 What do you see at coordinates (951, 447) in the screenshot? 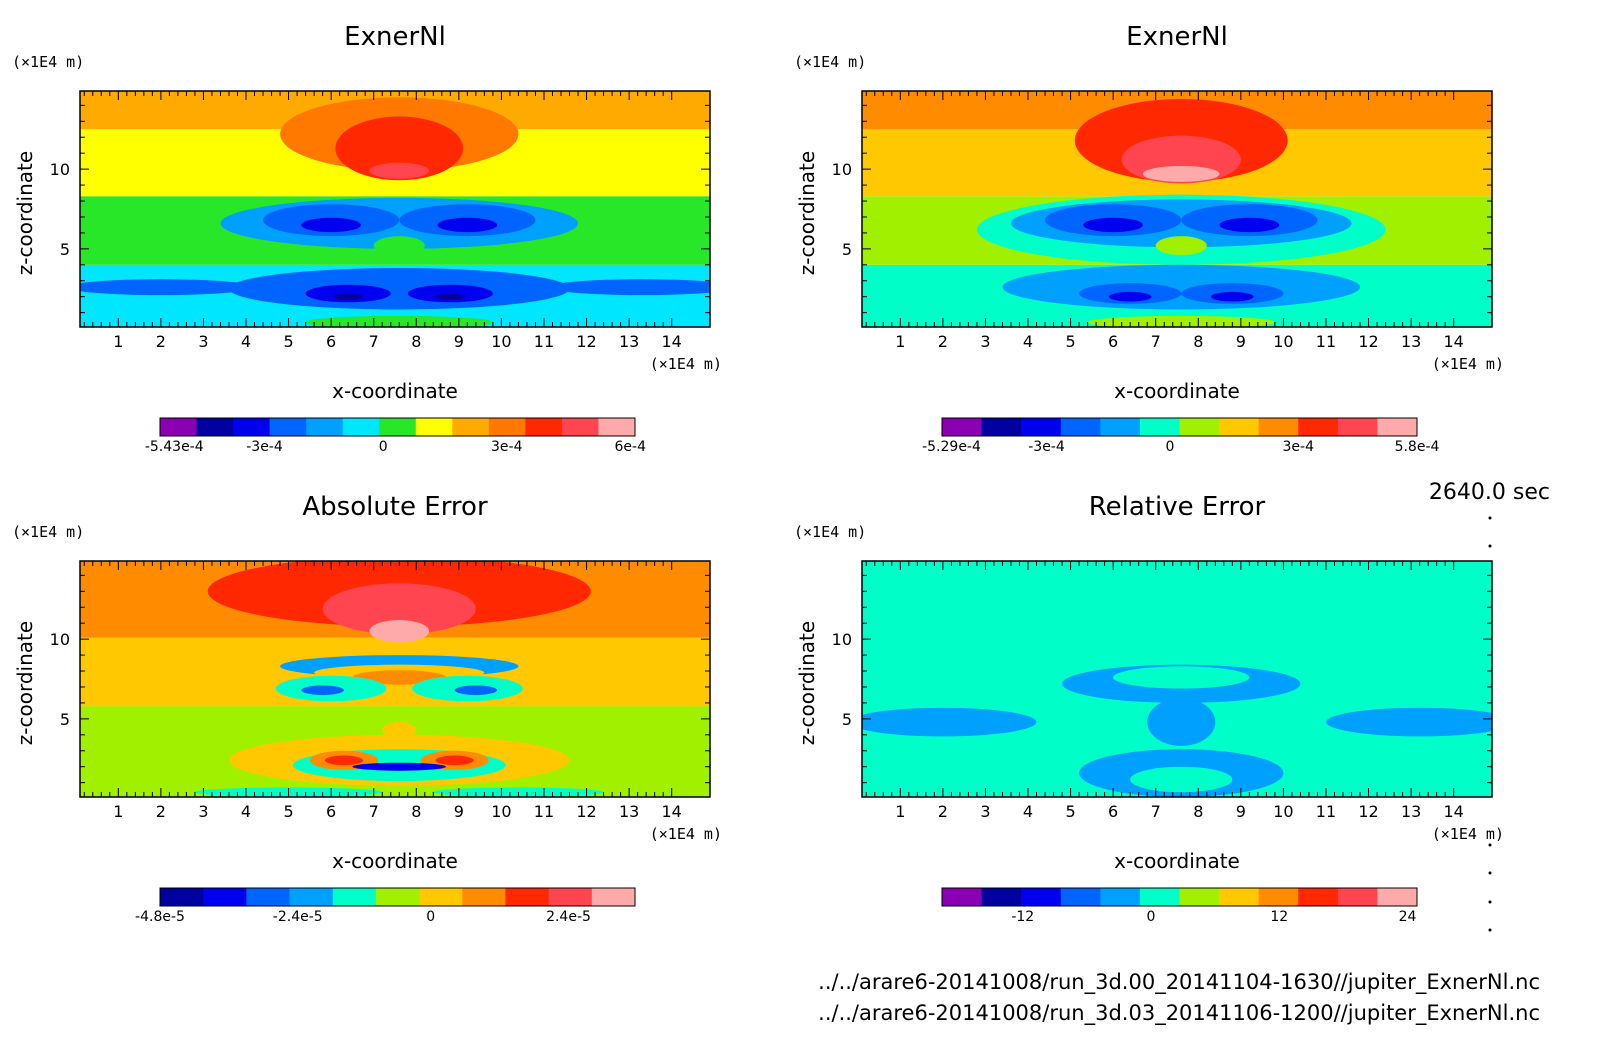
I see `colorbar-label: -5.29e-4` at bounding box center [951, 447].